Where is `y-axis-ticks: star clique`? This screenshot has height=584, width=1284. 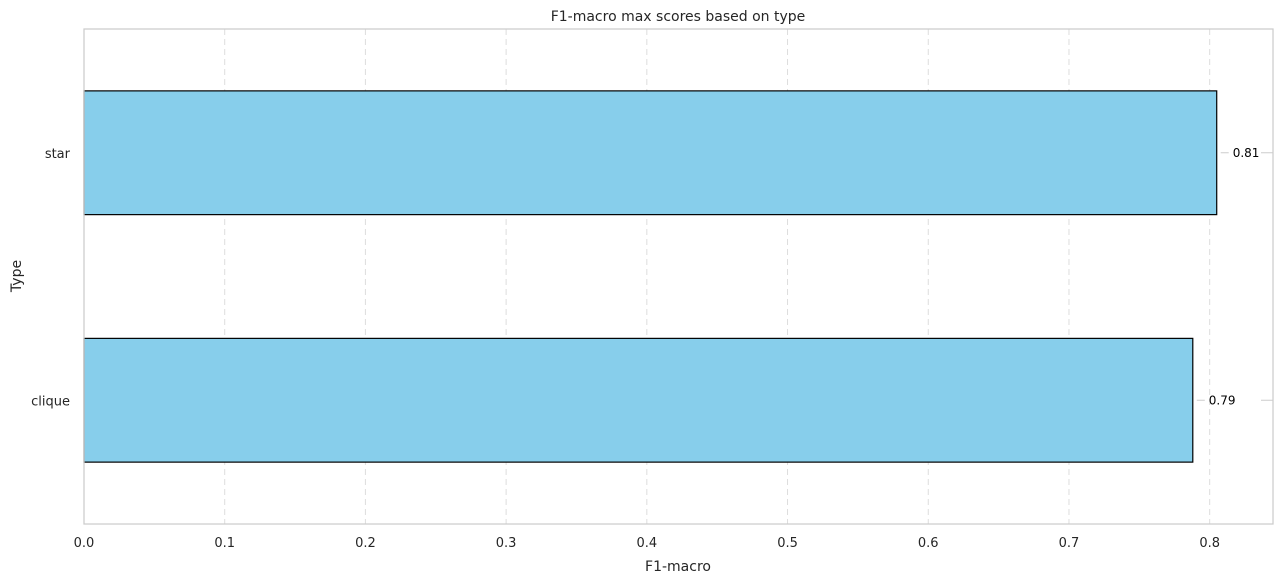 y-axis-ticks: star clique is located at coordinates (51, 278).